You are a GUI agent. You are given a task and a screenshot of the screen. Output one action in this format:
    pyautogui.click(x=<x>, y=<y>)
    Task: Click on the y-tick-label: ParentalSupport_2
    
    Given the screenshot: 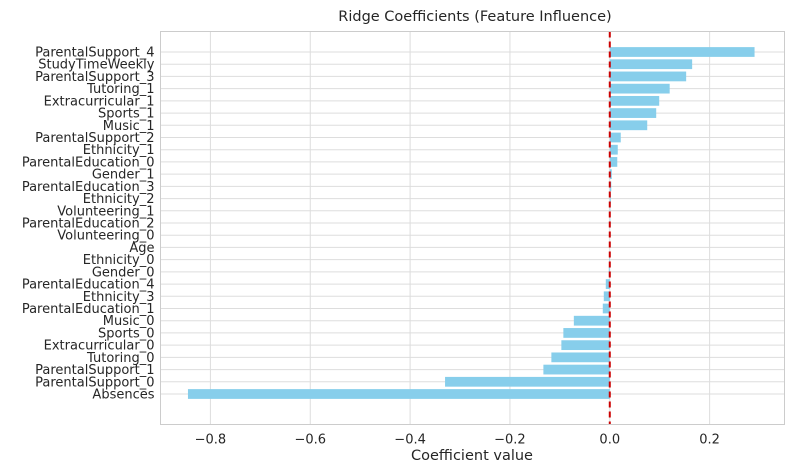 What is the action you would take?
    pyautogui.click(x=94, y=138)
    